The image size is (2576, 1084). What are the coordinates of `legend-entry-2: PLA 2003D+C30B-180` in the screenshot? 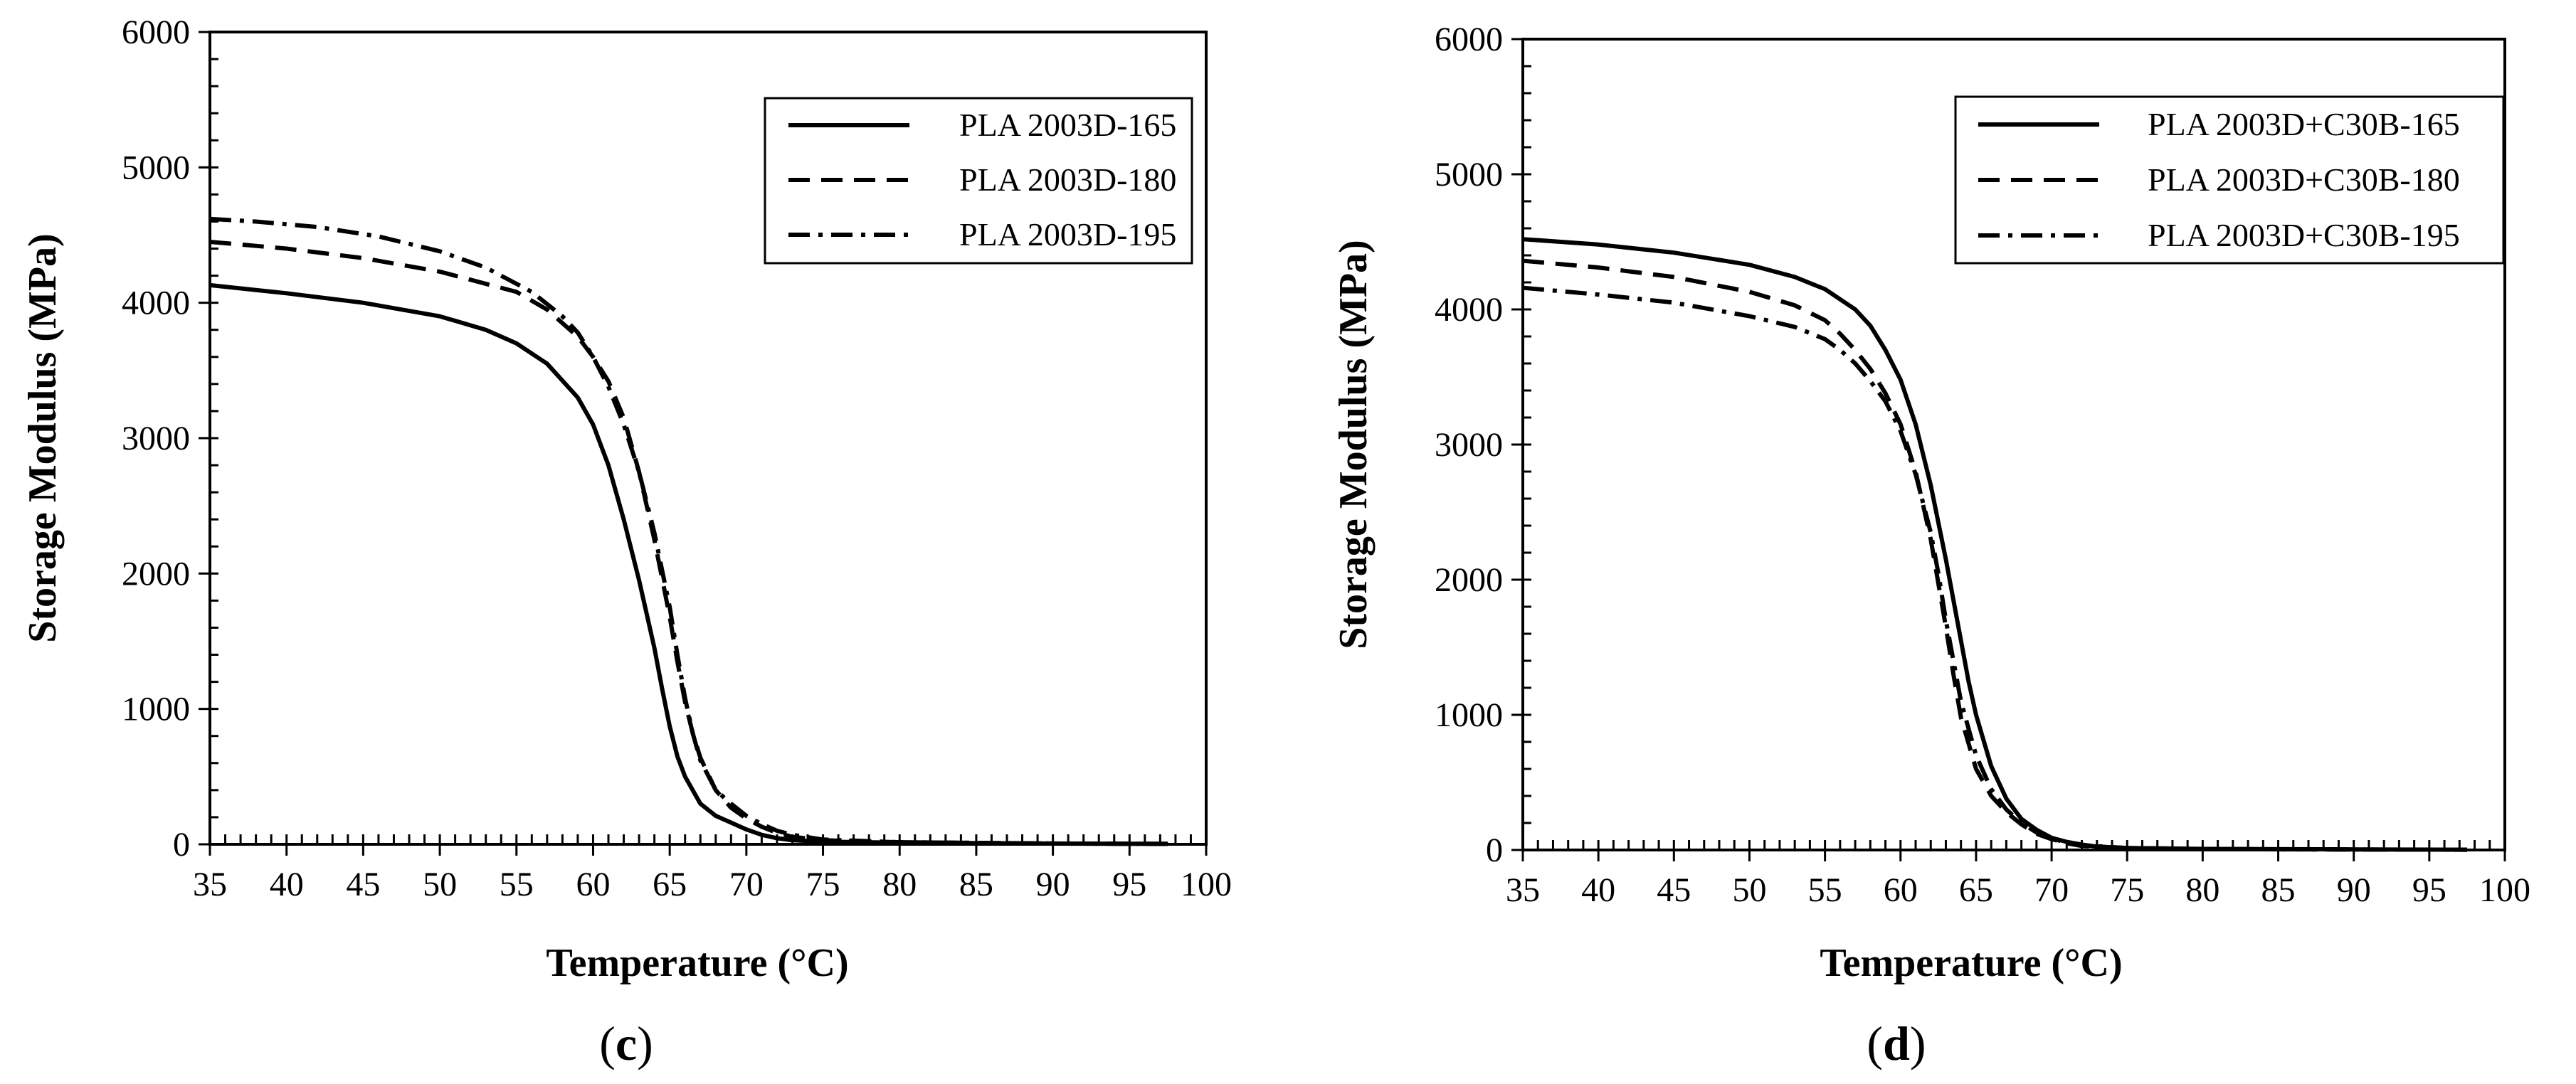 It's located at (2304, 179).